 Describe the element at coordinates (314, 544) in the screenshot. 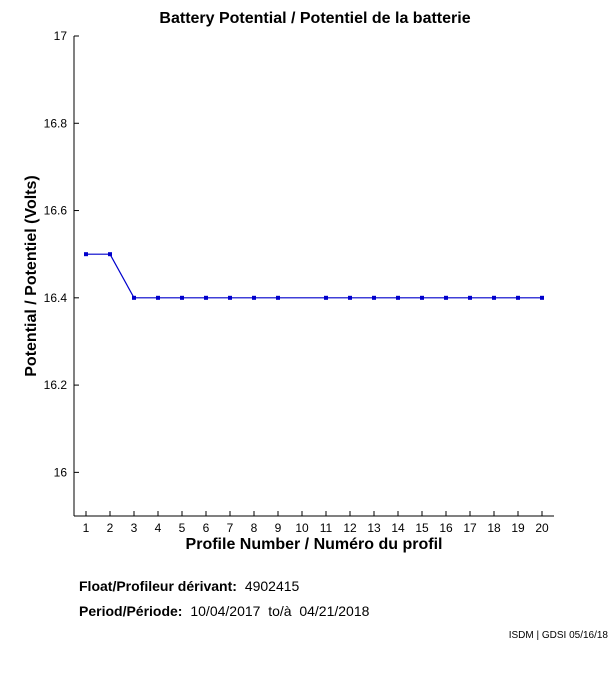

I see `x-axis-label: Profile Number / Numéro du profil` at that location.